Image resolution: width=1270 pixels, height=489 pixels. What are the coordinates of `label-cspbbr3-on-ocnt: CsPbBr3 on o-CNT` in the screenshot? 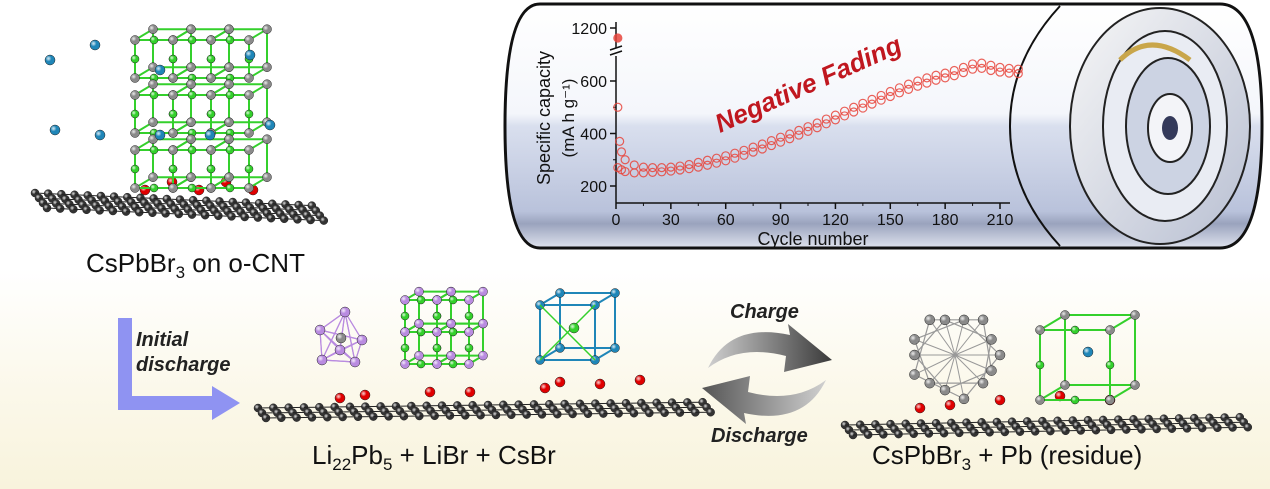 It's located at (195, 265).